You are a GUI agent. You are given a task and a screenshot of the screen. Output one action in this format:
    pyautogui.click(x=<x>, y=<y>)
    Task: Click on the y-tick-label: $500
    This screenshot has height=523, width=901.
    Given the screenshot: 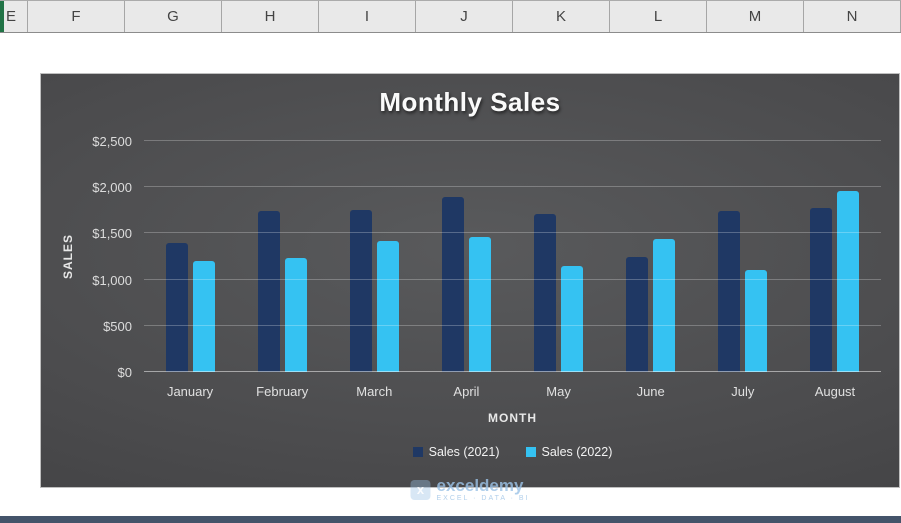 What is the action you would take?
    pyautogui.click(x=117, y=326)
    